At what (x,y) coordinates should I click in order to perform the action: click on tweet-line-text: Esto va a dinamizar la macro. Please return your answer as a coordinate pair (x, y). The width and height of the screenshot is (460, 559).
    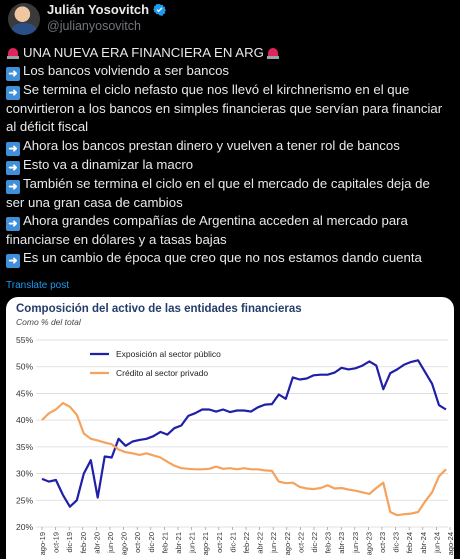
    Looking at the image, I should click on (108, 164).